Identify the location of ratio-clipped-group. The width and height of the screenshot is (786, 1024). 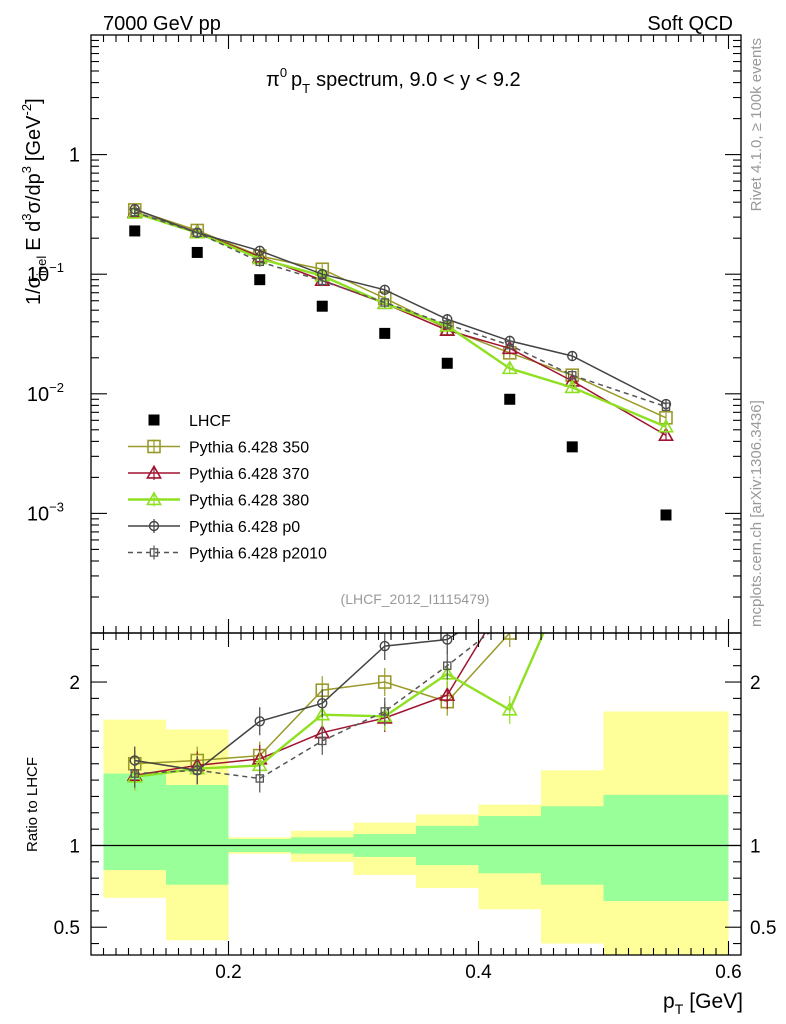
(352, 677).